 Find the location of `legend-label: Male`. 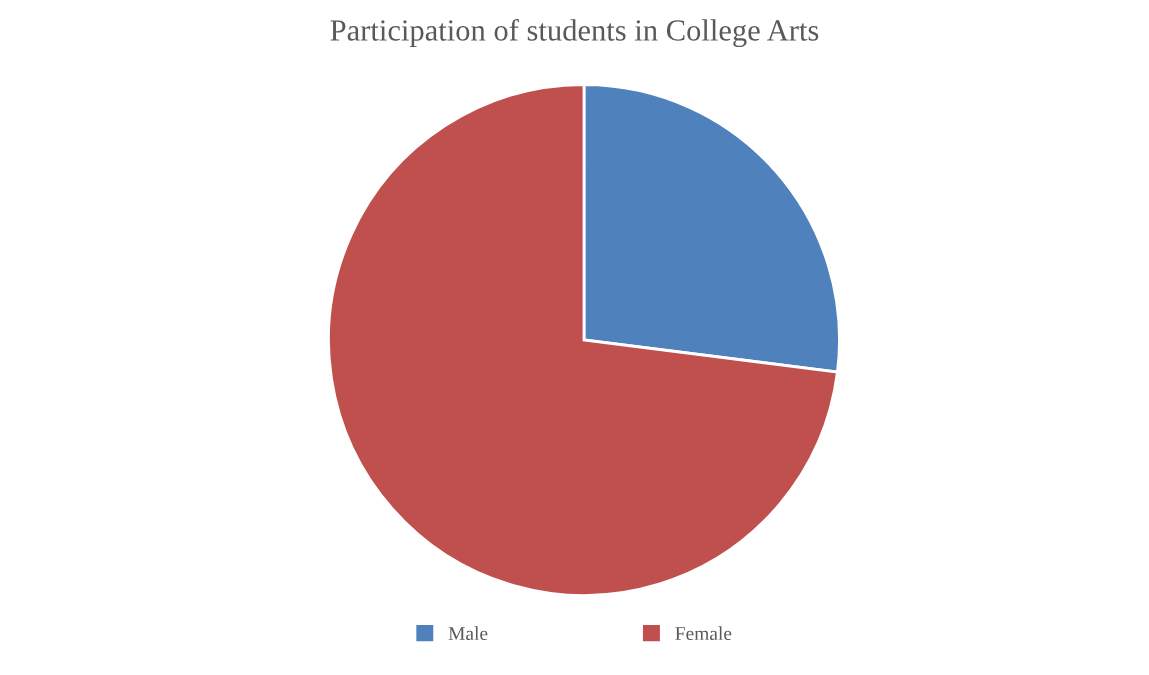

legend-label: Male is located at coordinates (468, 633).